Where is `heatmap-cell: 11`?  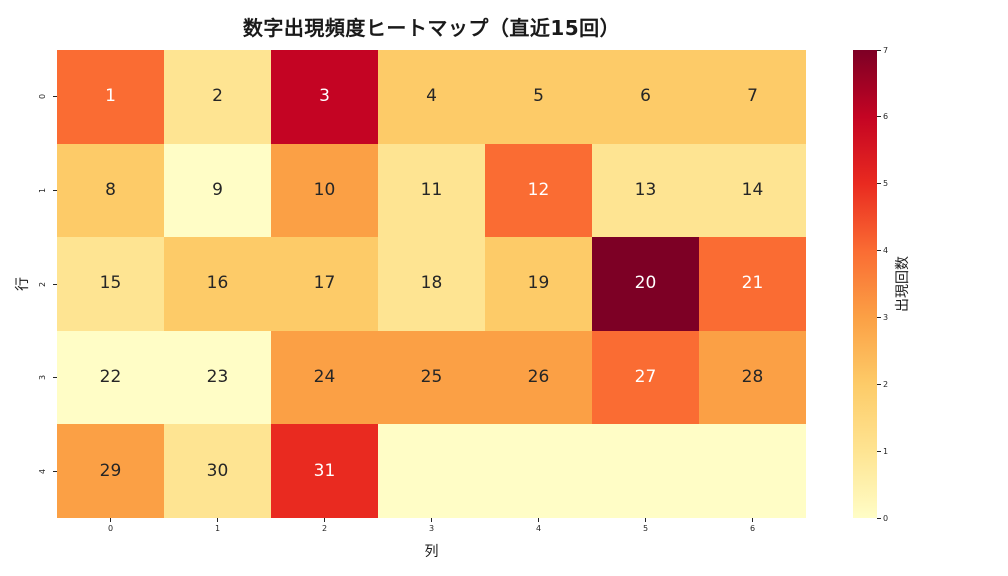 heatmap-cell: 11 is located at coordinates (431, 190).